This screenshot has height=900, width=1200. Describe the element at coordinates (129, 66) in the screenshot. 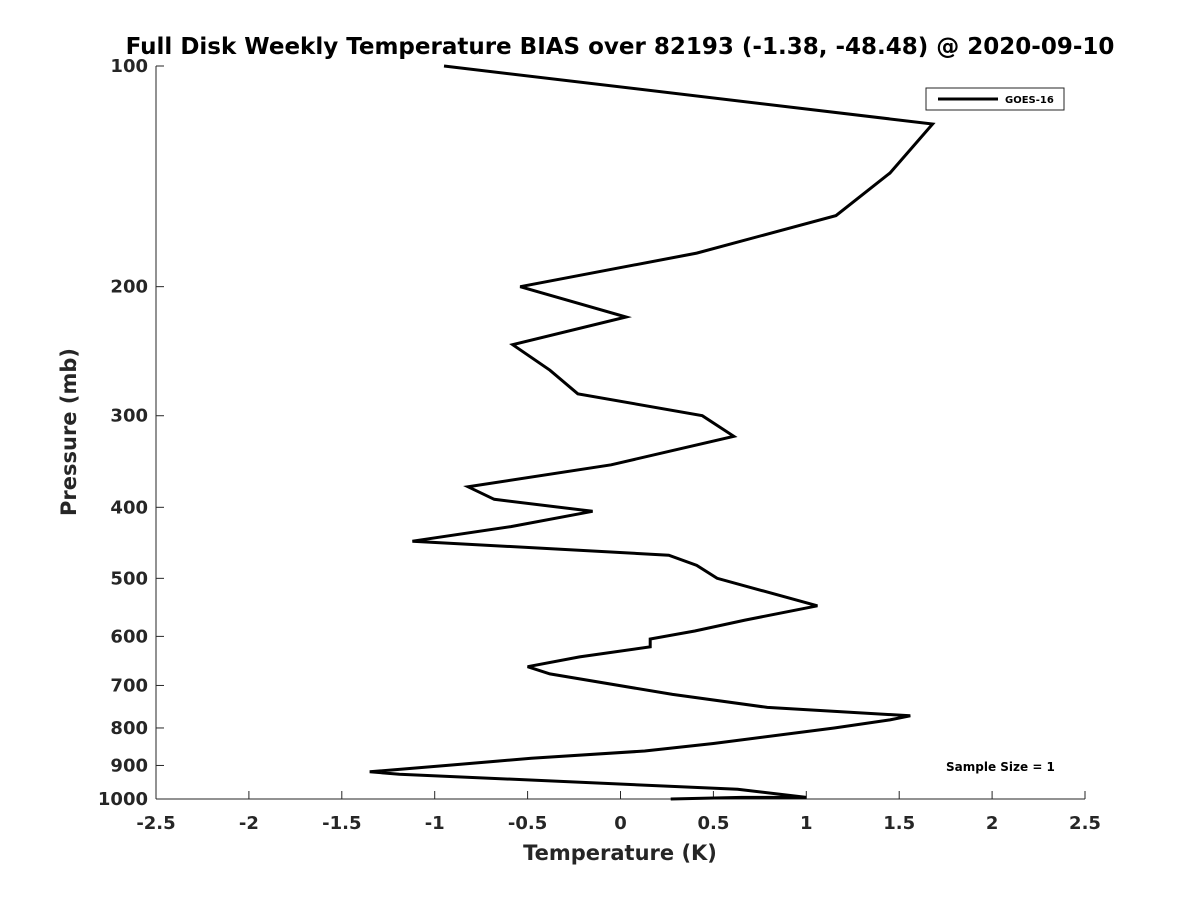

I see `y-tick-label: 100` at that location.